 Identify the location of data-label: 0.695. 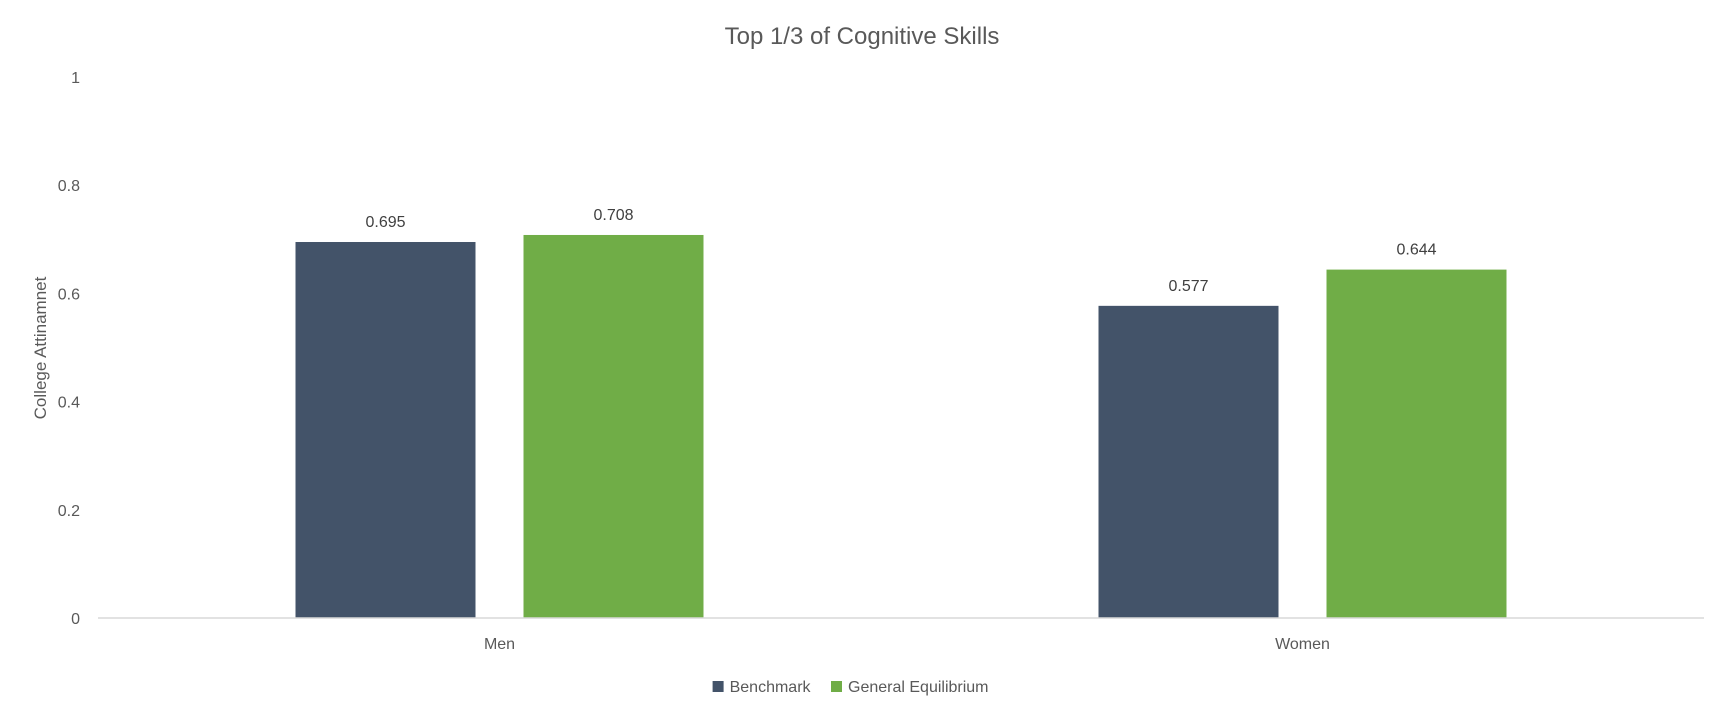
(385, 222).